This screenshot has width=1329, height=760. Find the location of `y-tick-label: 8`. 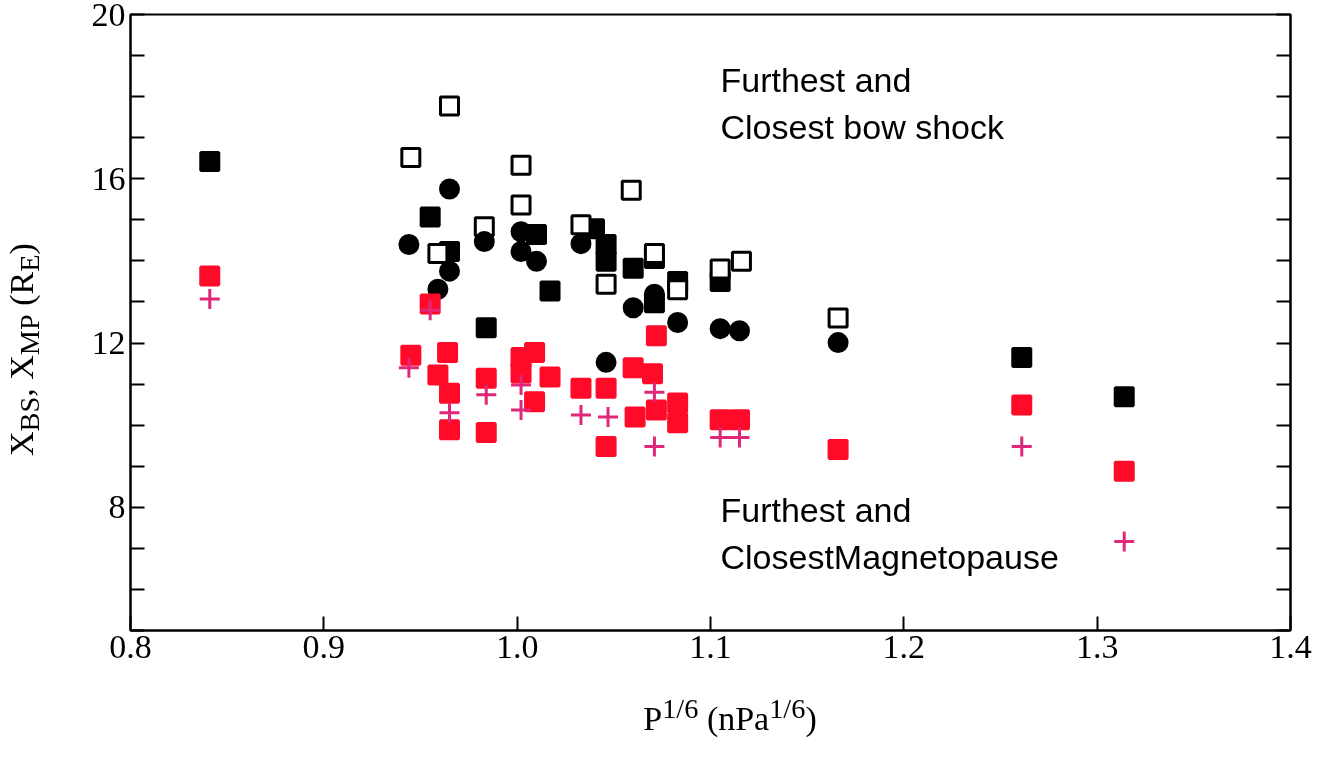

y-tick-label: 8 is located at coordinates (117, 507).